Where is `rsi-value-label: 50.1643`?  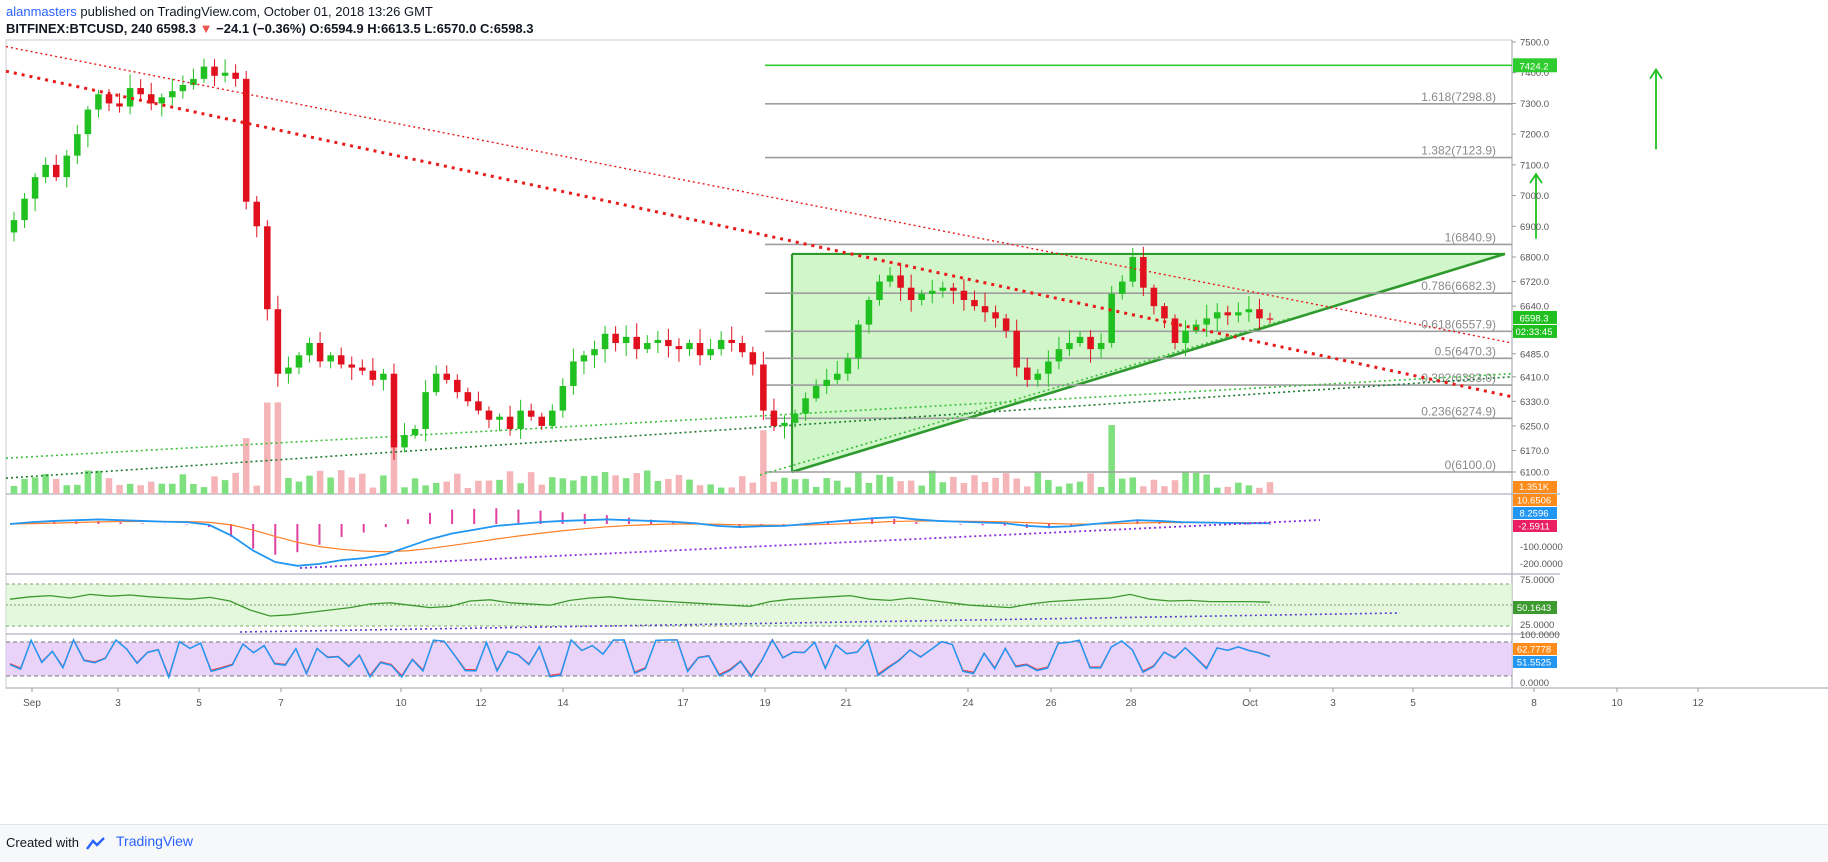
rsi-value-label: 50.1643 is located at coordinates (1534, 608).